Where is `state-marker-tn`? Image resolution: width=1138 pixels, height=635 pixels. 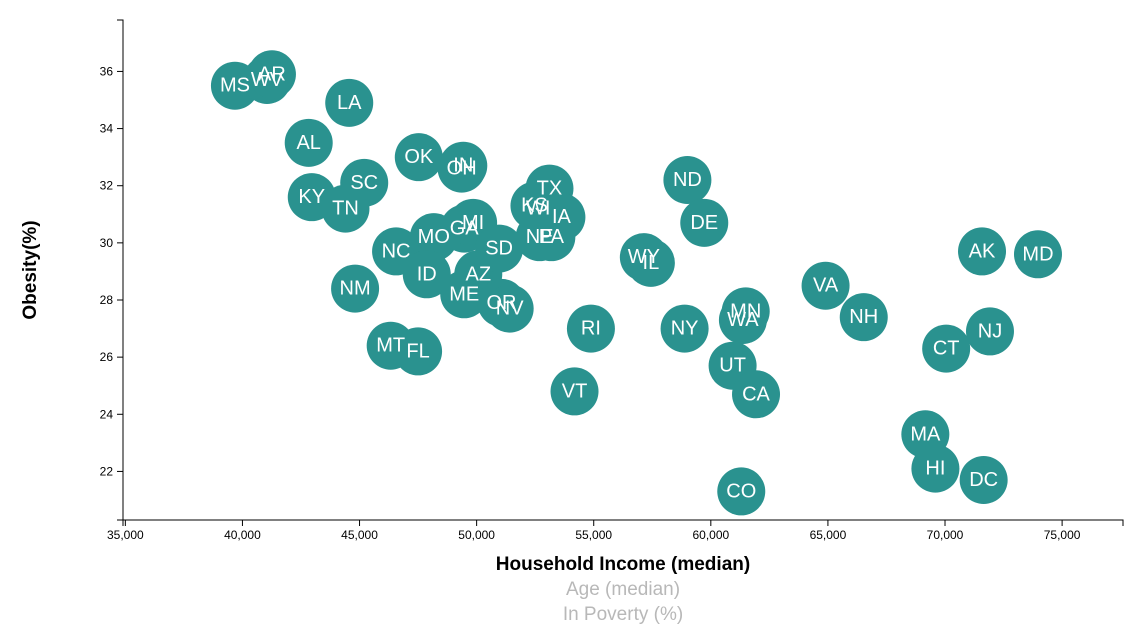 state-marker-tn is located at coordinates (345, 208).